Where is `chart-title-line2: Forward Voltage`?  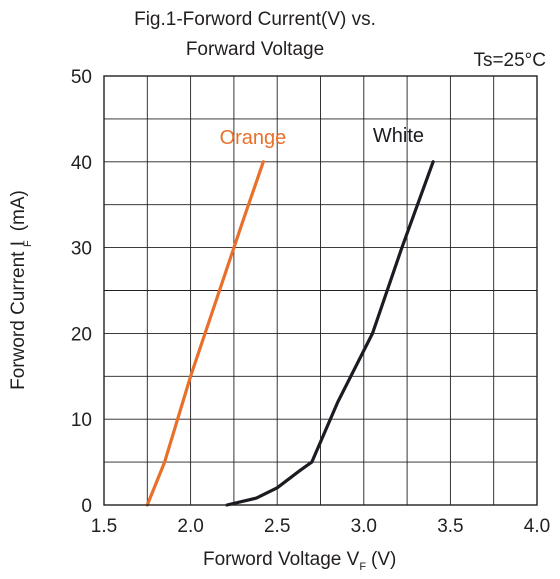
chart-title-line2: Forward Voltage is located at coordinates (255, 49).